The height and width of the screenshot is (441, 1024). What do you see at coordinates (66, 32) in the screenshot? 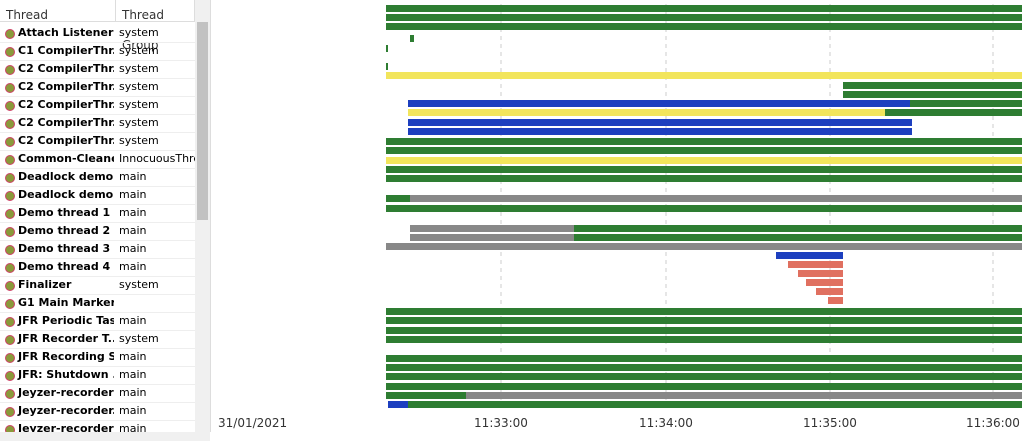
I see `thread-name: Attach Listener` at bounding box center [66, 32].